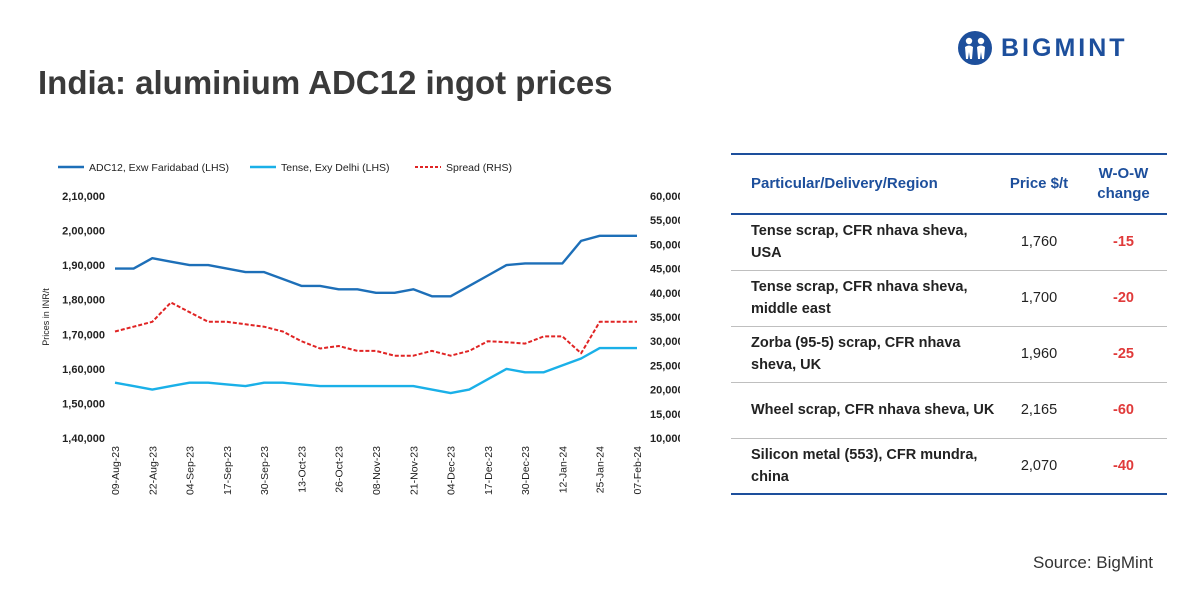  I want to click on row-item: Silicon metal (553), CFR mundra, china, so click(864, 466).